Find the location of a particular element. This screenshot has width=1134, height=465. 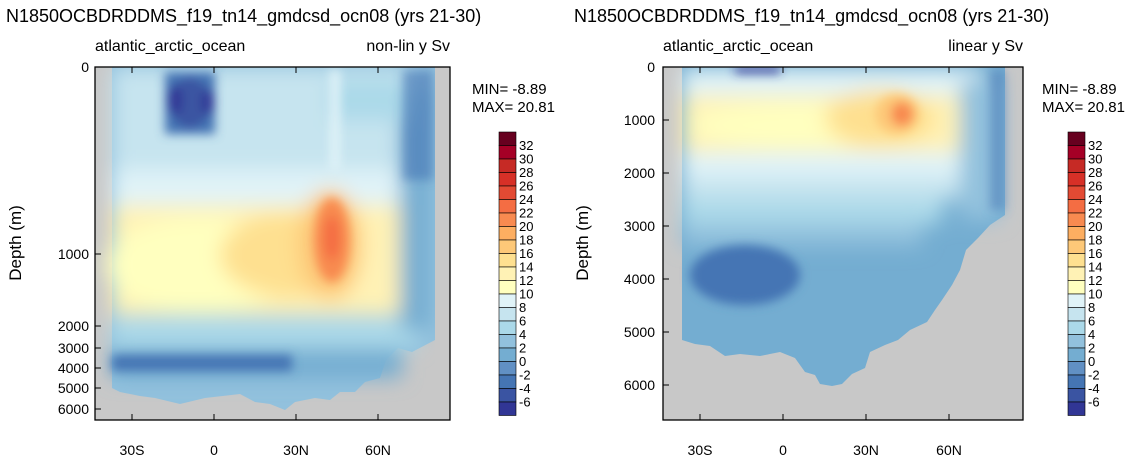

colorbar-label: 8 is located at coordinates (1091, 307).